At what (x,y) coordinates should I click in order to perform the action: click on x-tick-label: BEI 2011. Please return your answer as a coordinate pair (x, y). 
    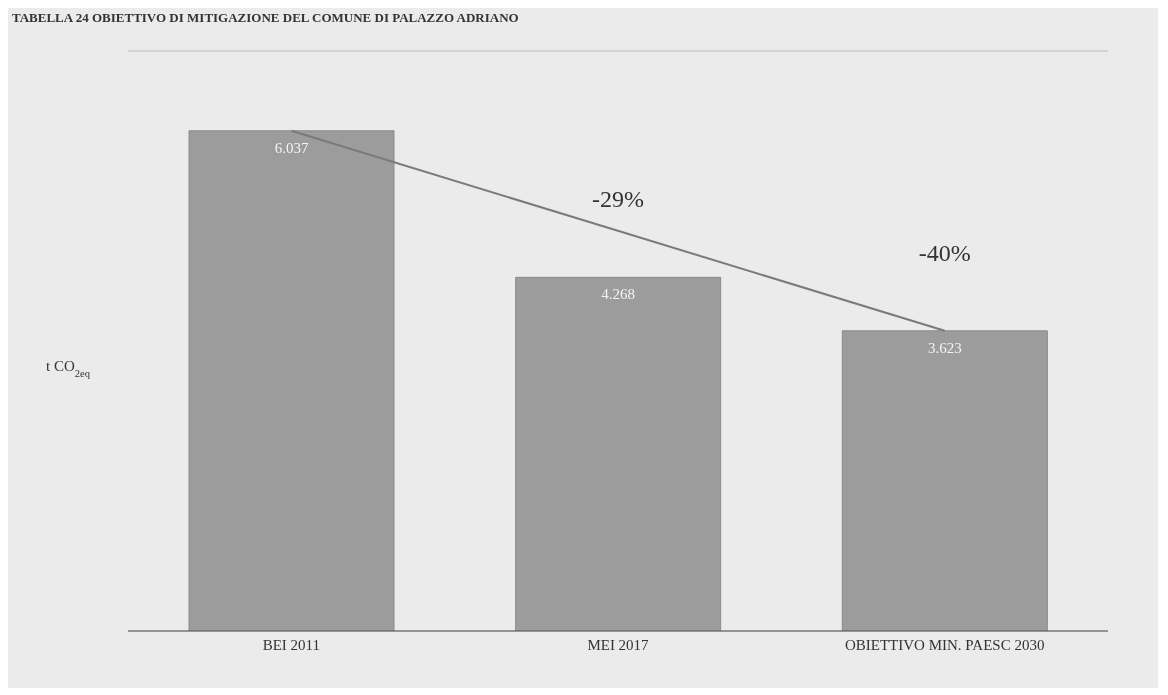
    Looking at the image, I should click on (291, 644).